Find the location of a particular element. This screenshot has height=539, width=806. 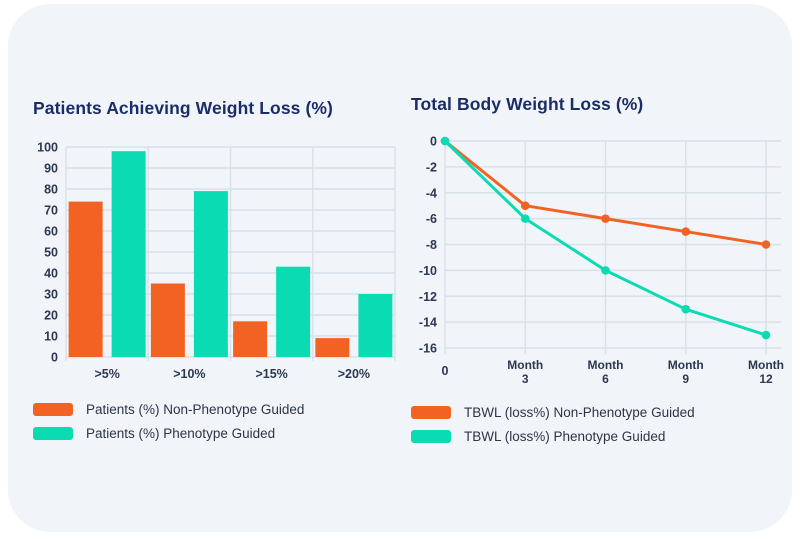

svg-text: 50 is located at coordinates (51, 253).